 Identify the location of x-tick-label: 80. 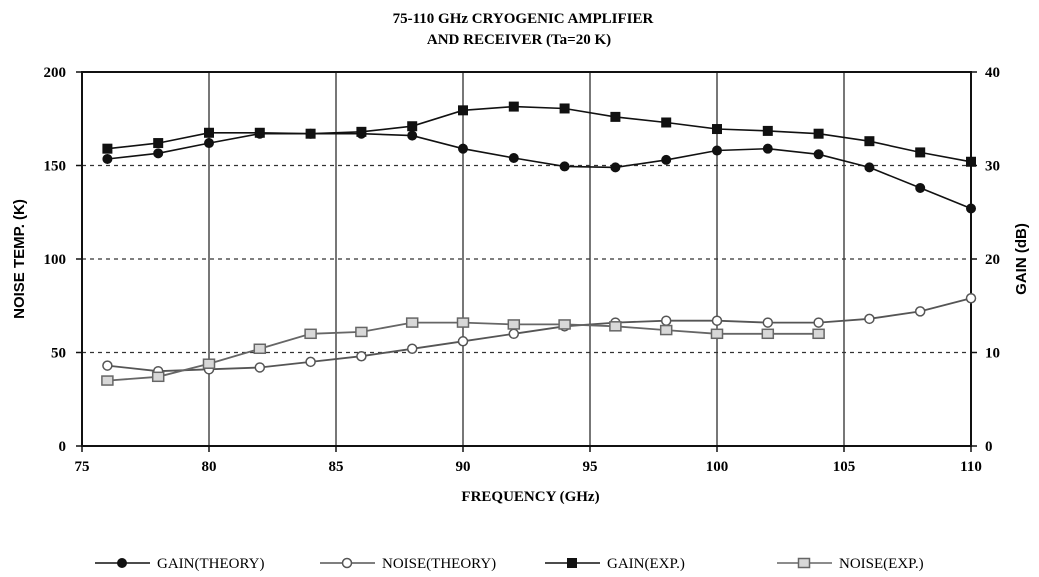
(209, 467).